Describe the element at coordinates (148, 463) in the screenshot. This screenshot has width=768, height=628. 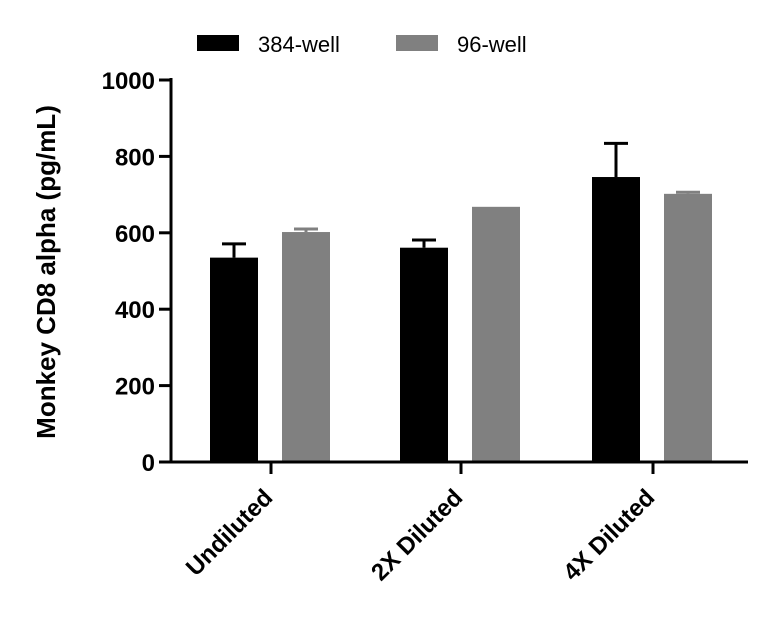
I see `y-tick-label: 0` at that location.